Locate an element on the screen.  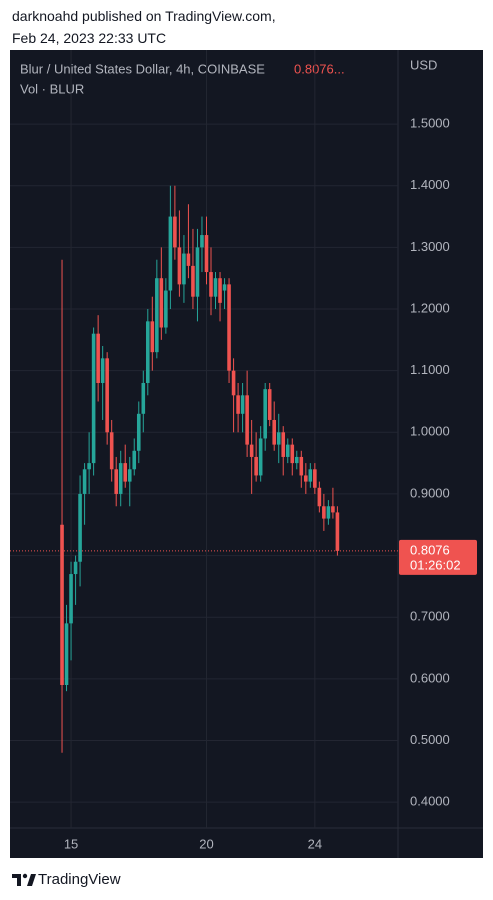
y-tick-label: 0.7000 is located at coordinates (430, 616).